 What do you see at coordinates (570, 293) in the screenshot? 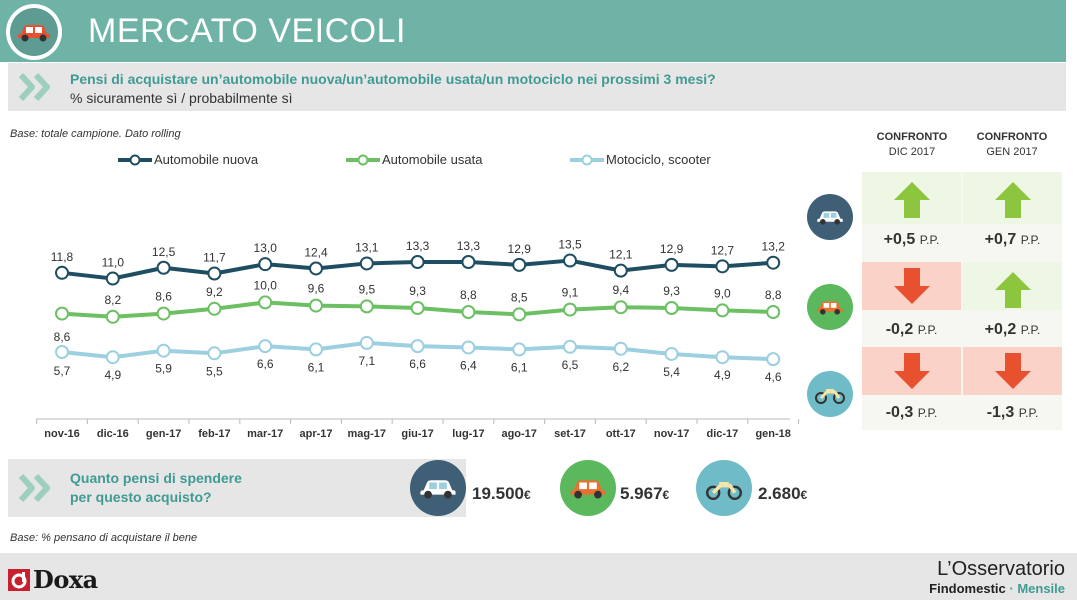
I see `data-label: 9,1` at bounding box center [570, 293].